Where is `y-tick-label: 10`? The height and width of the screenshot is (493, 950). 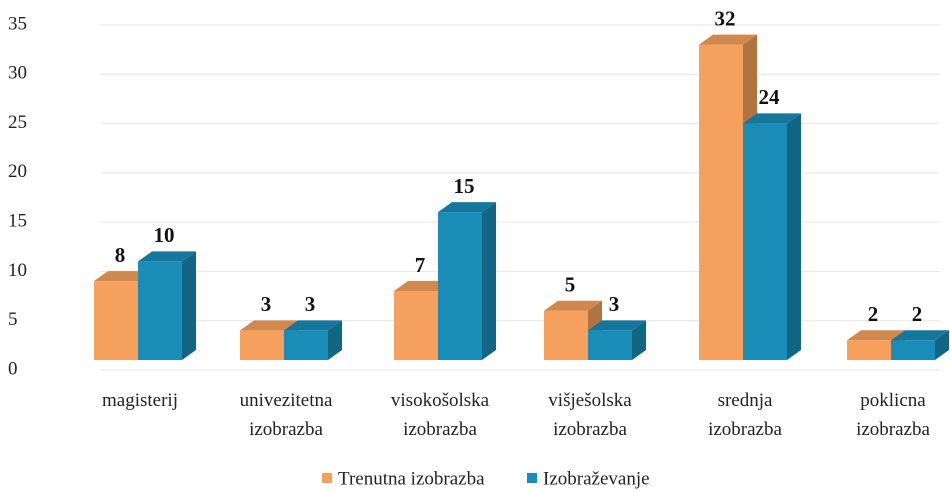
y-tick-label: 10 is located at coordinates (17, 270).